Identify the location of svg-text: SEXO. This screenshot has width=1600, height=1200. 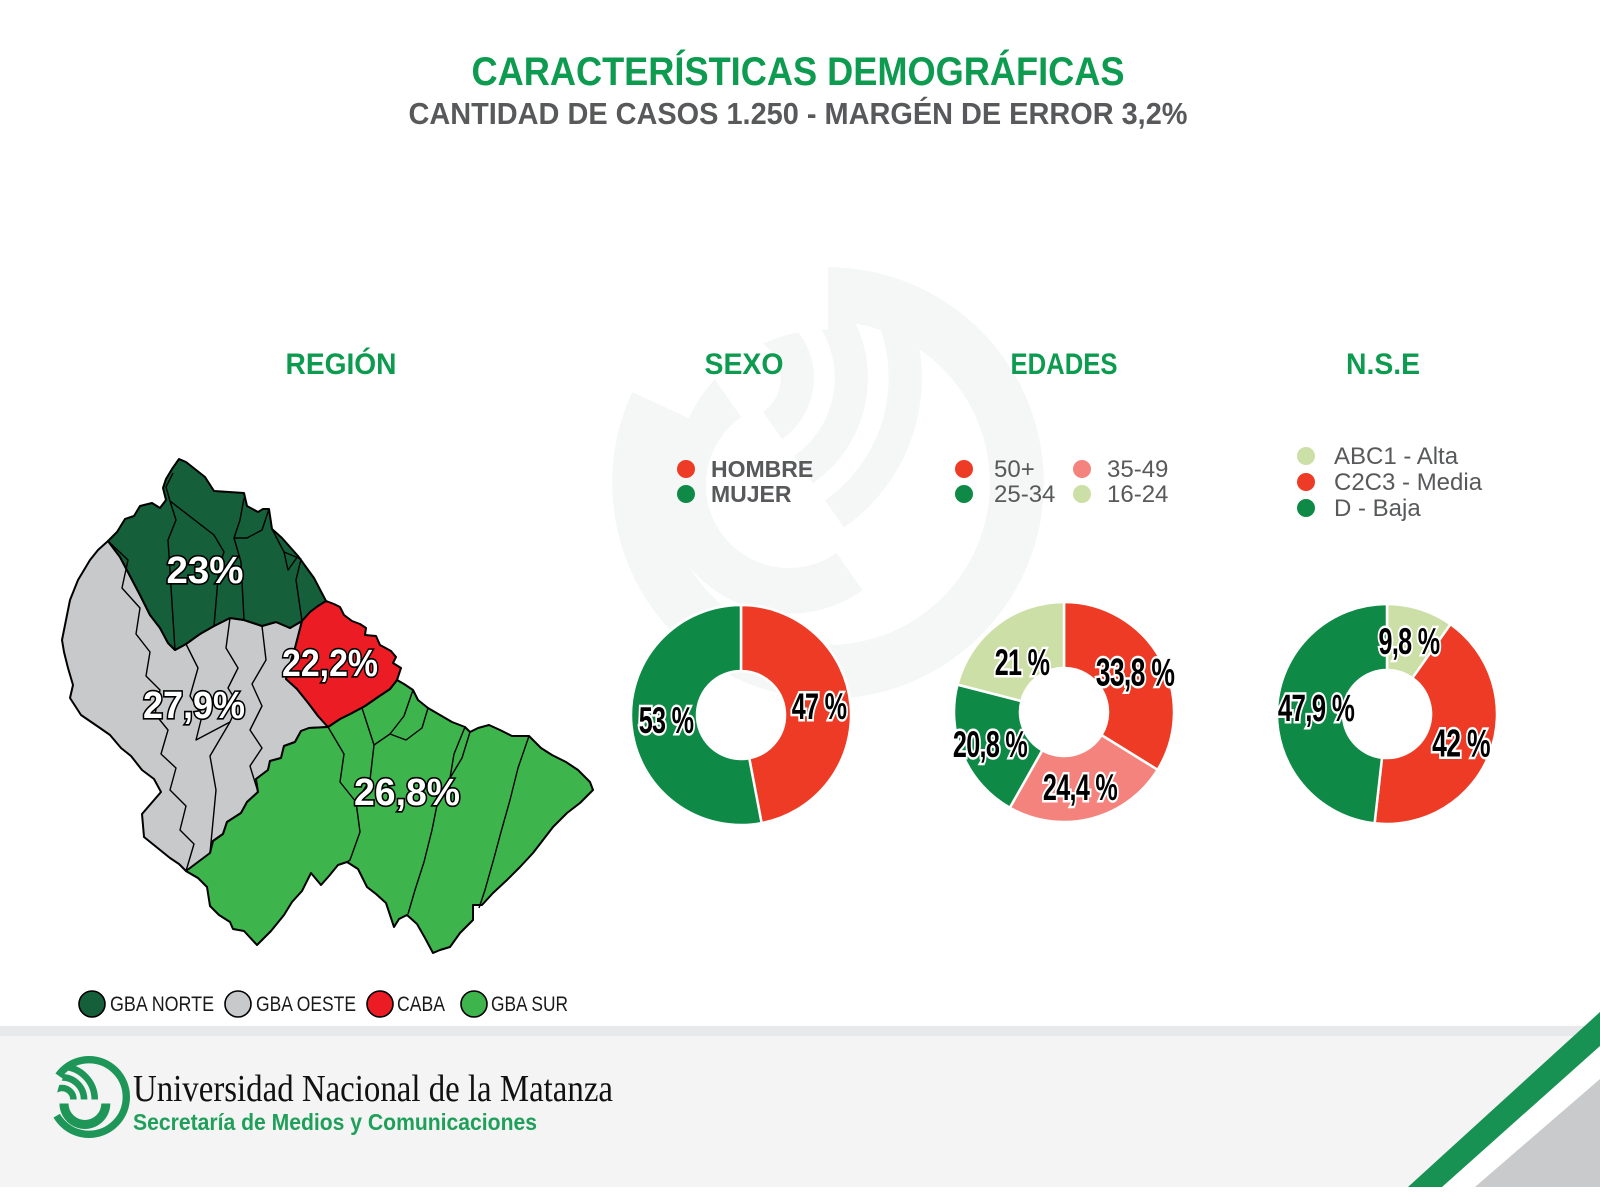
(744, 364).